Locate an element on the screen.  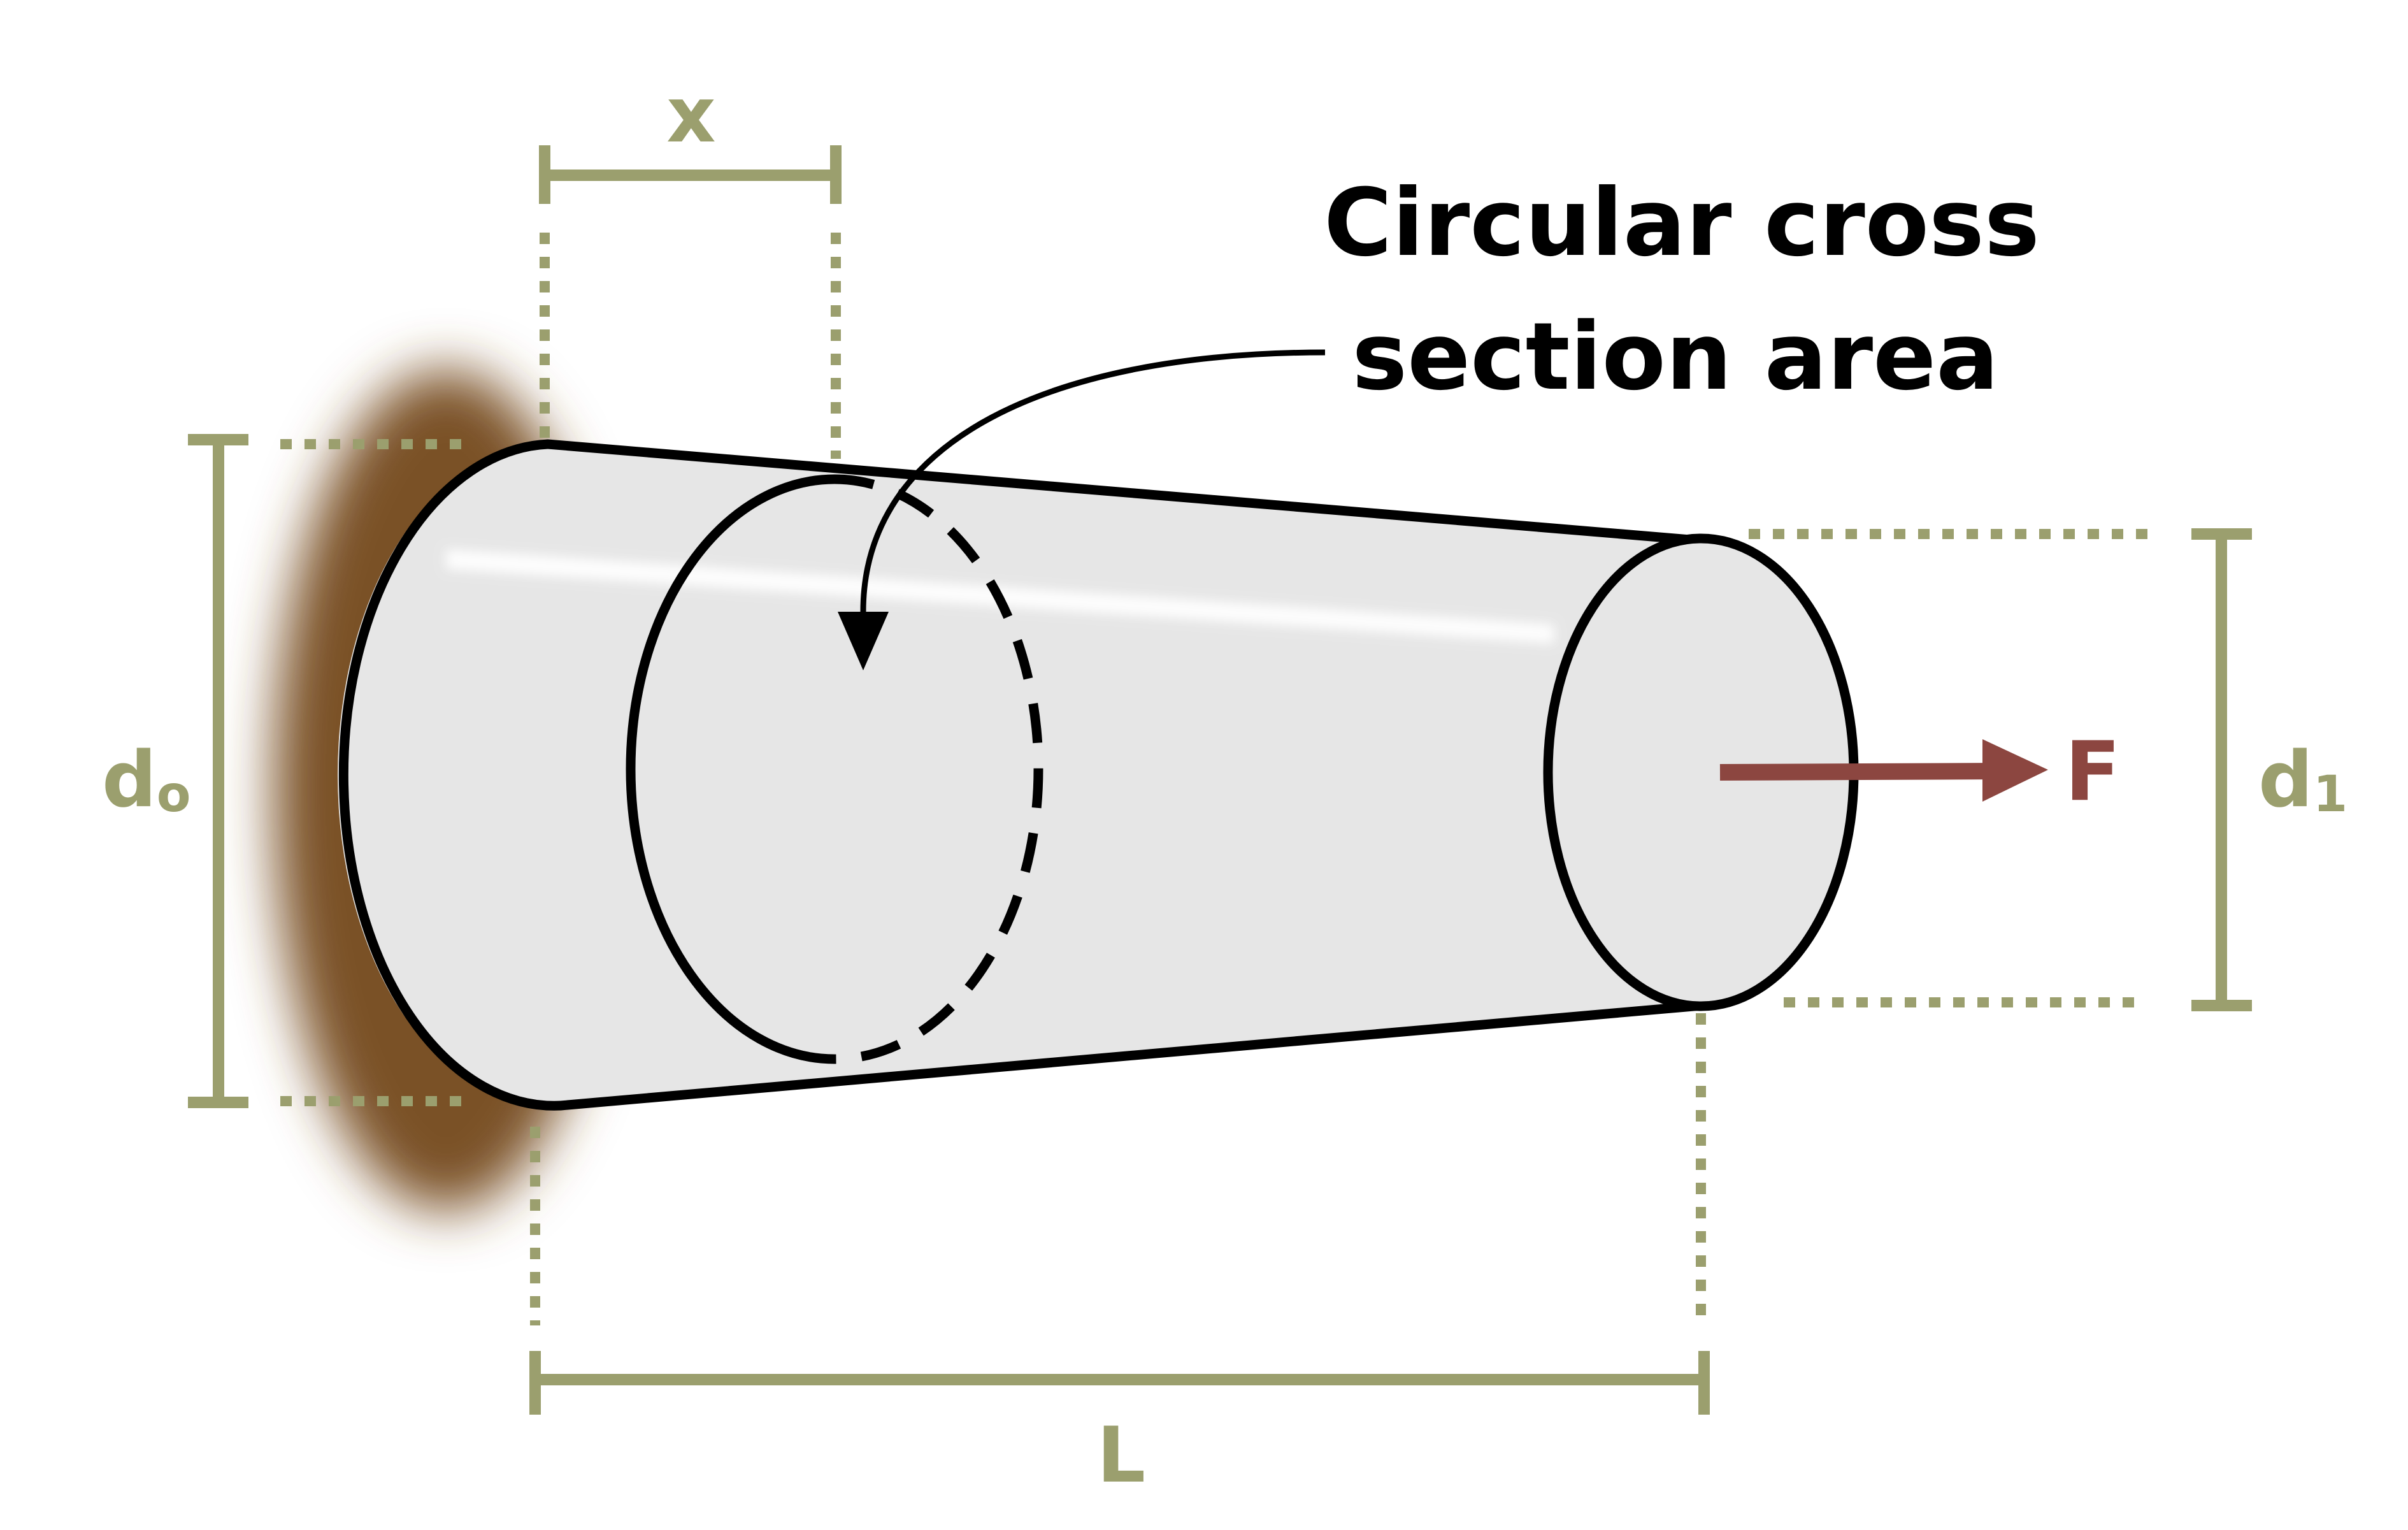
L-label: L is located at coordinates (1121, 1455).